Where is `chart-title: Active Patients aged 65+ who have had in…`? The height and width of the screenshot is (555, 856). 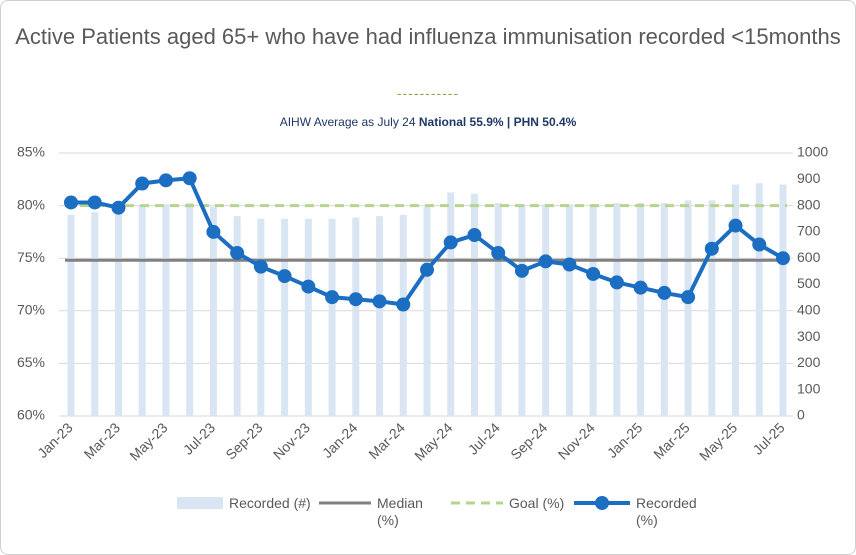
chart-title: Active Patients aged 65+ who have had in… is located at coordinates (428, 36).